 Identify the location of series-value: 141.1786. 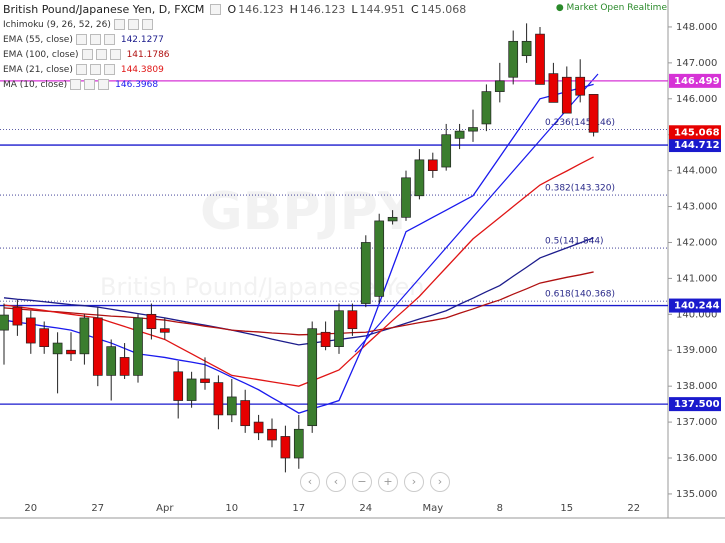
(148, 54).